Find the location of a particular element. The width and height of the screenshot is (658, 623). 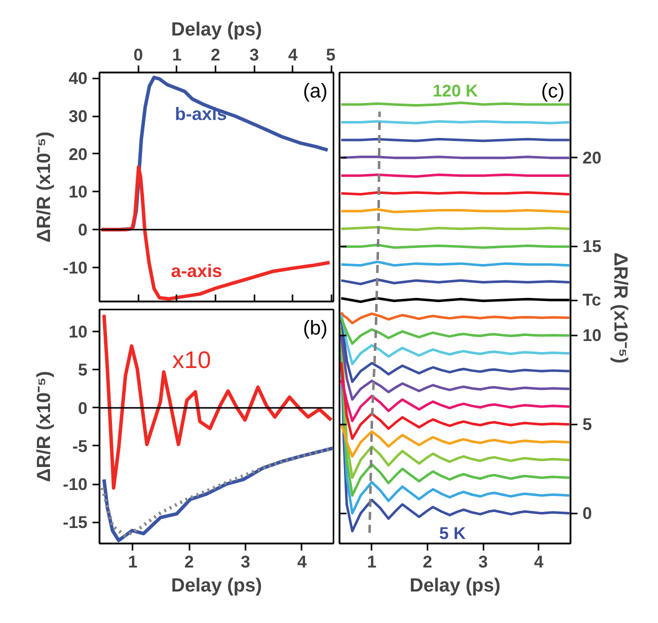

y-tick-label: 40 is located at coordinates (78, 78).